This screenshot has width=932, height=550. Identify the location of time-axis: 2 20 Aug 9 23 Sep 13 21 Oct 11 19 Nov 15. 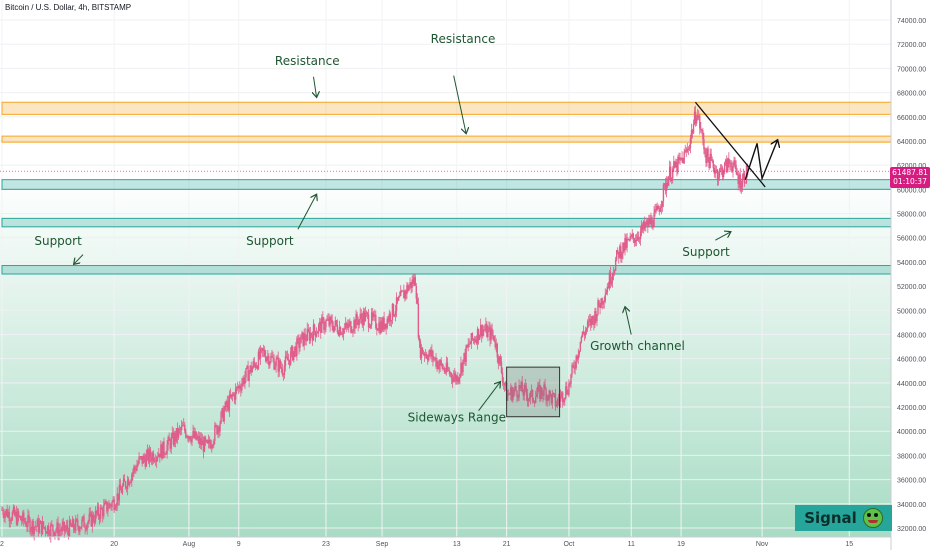
(426, 544).